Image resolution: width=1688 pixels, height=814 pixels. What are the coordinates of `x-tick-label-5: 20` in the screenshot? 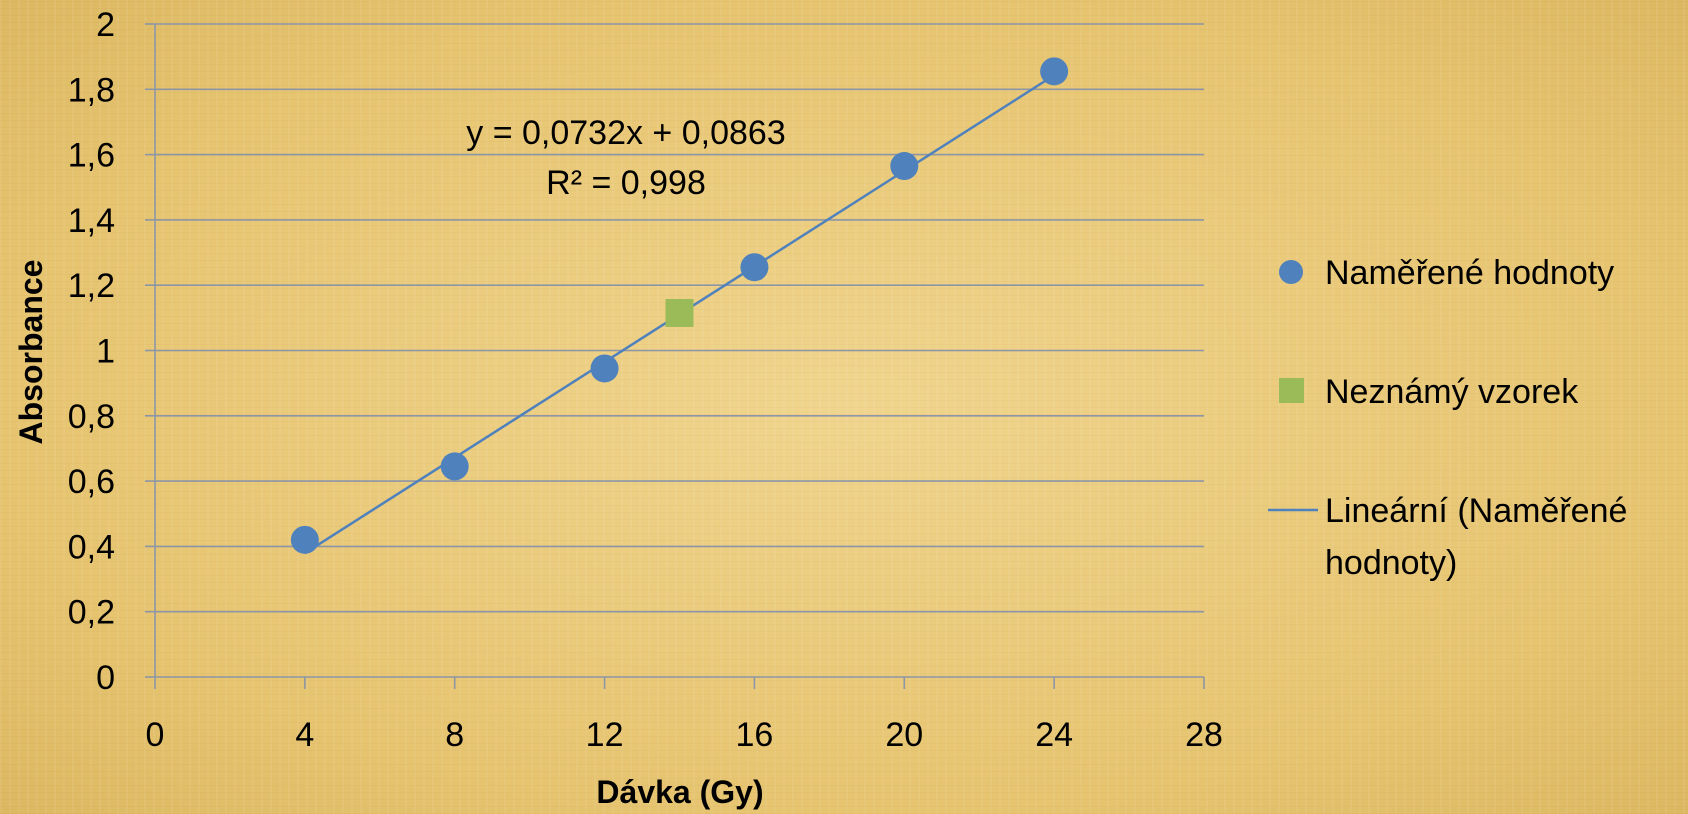 It's located at (904, 735).